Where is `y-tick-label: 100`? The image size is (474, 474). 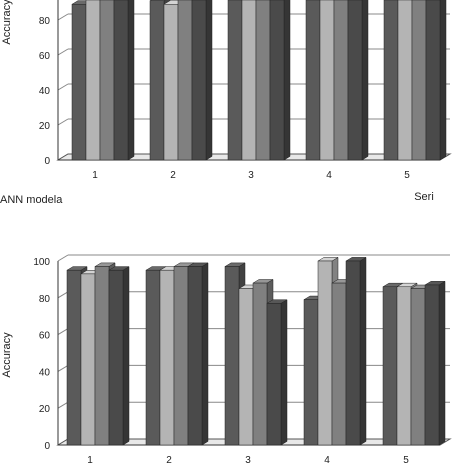 y-tick-label: 100 is located at coordinates (41, 262).